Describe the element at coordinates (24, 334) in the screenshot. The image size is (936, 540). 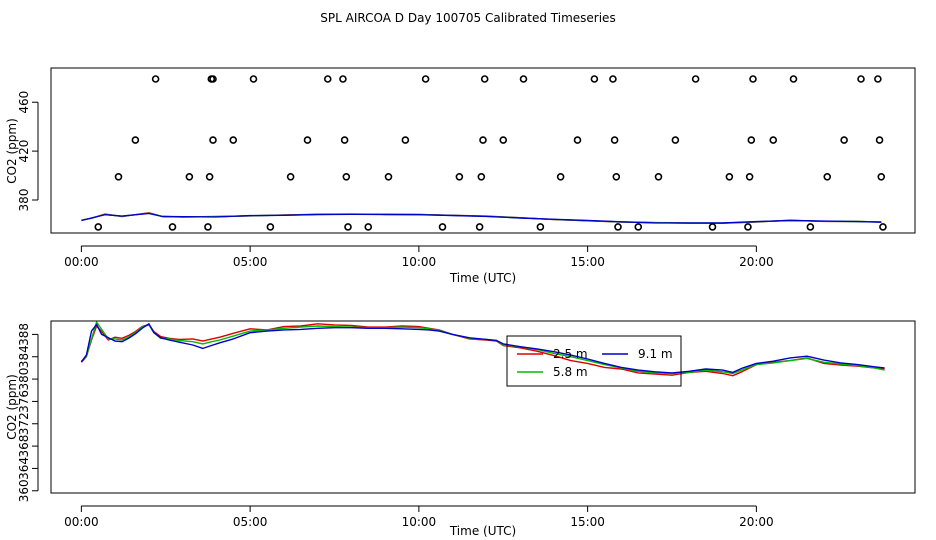
I see `bottom-ytick-label: 388` at that location.